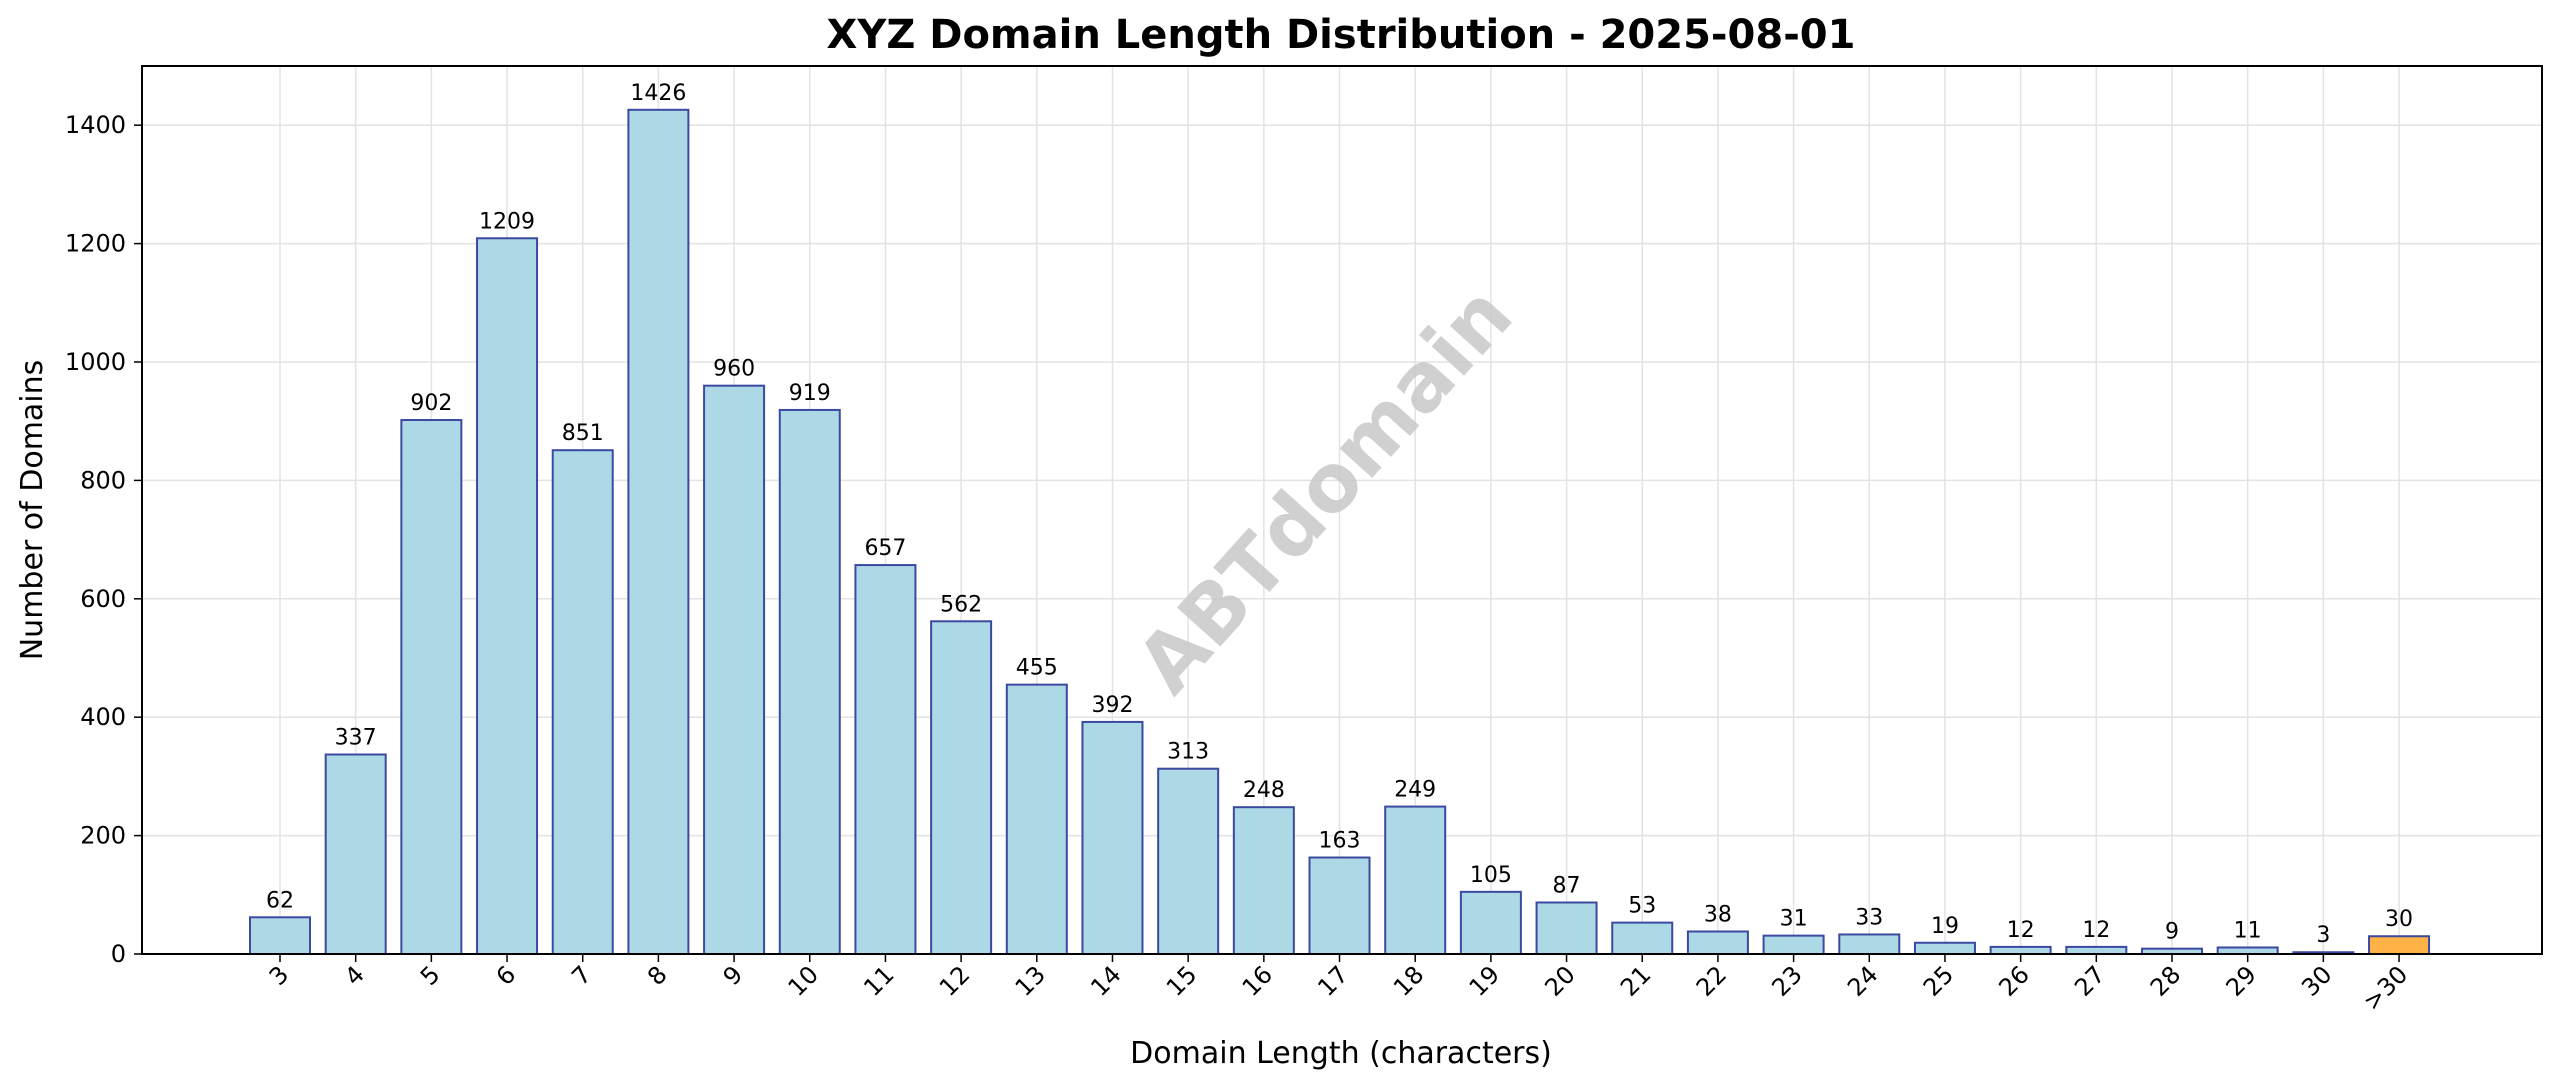  I want to click on data-label: 851, so click(583, 433).